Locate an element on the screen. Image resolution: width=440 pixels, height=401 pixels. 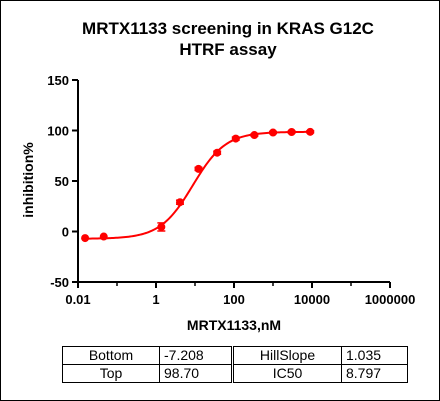
chart-title-line-2: HTRF assay is located at coordinates (228, 49).